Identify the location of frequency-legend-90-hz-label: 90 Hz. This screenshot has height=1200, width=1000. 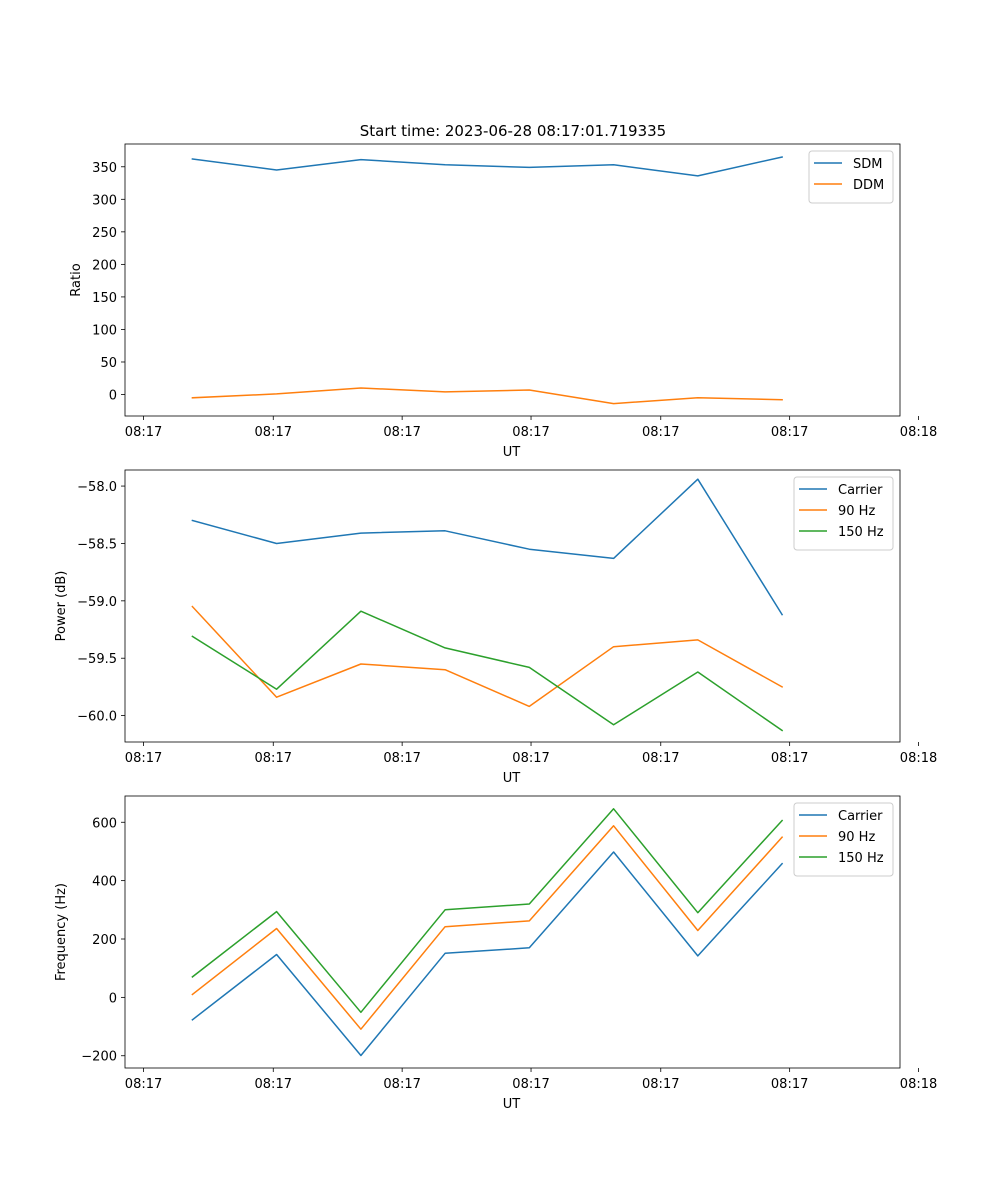
(856, 837).